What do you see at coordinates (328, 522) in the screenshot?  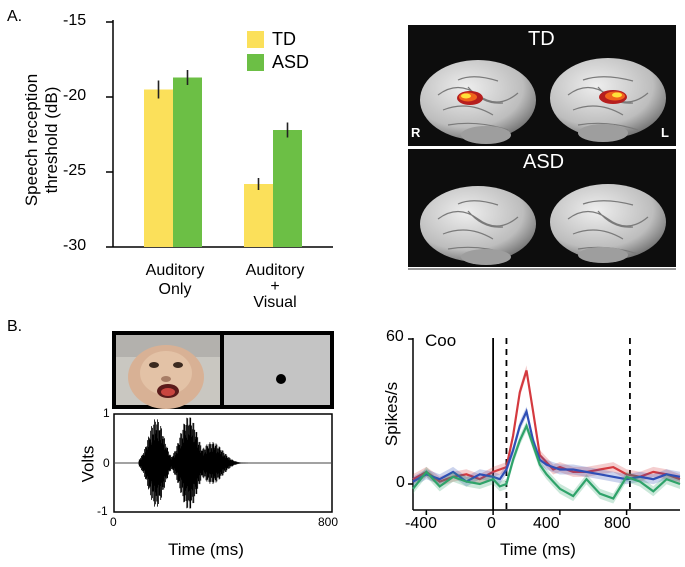 I see `waveform-xtick-label: 800` at bounding box center [328, 522].